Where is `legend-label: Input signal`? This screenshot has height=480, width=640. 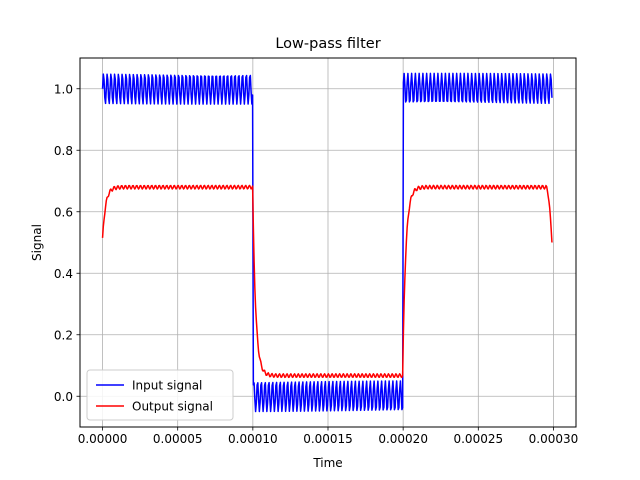 legend-label: Input signal is located at coordinates (167, 386).